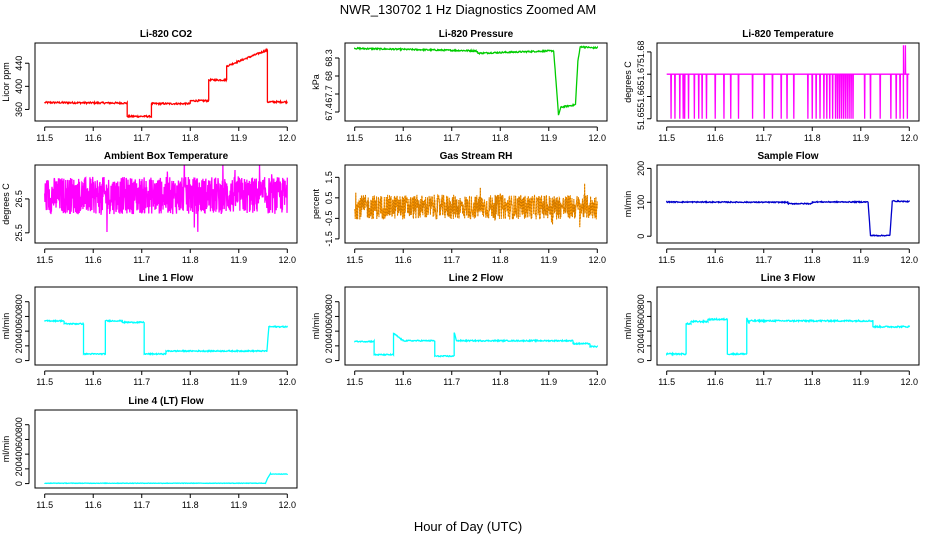 Image resolution: width=936 pixels, height=540 pixels. I want to click on y-axis-label: kPa, so click(316, 82).